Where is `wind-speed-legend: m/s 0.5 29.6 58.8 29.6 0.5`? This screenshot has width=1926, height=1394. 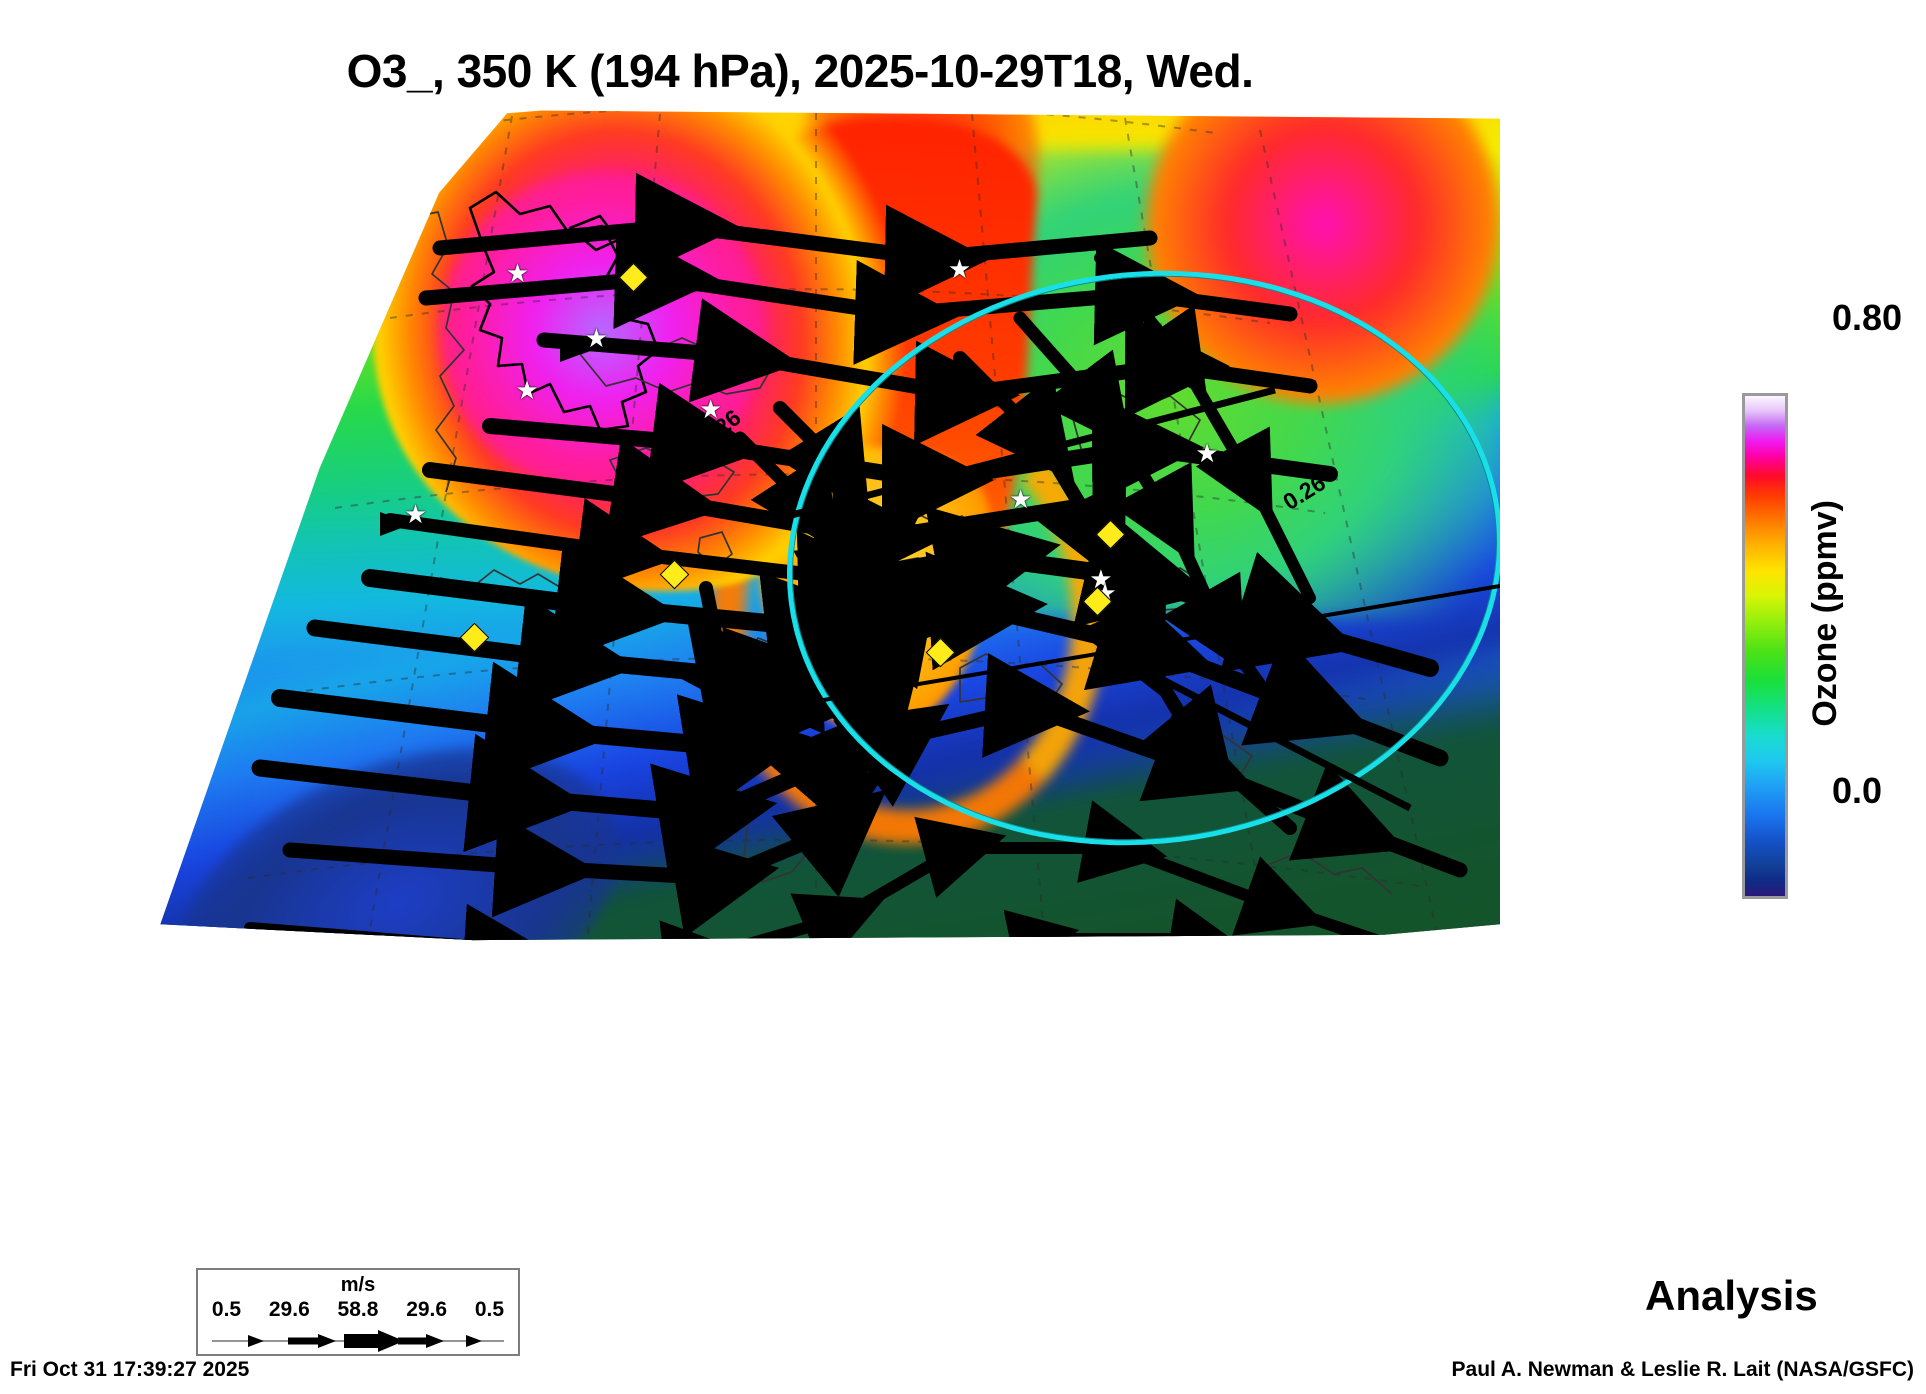
wind-speed-legend: m/s 0.5 29.6 58.8 29.6 0.5 is located at coordinates (358, 1312).